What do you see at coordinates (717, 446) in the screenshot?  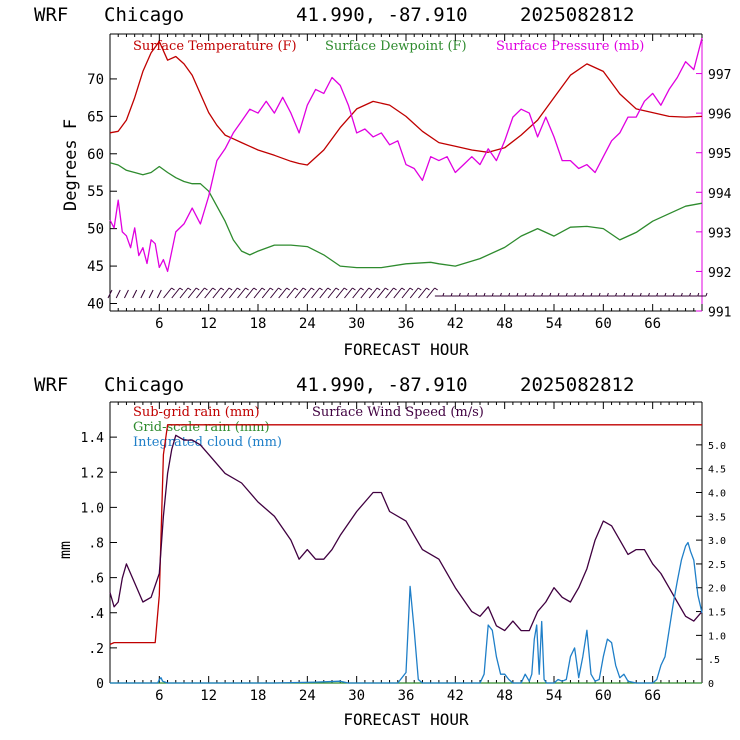 I see `y-right-tick-label: 5.0` at bounding box center [717, 446].